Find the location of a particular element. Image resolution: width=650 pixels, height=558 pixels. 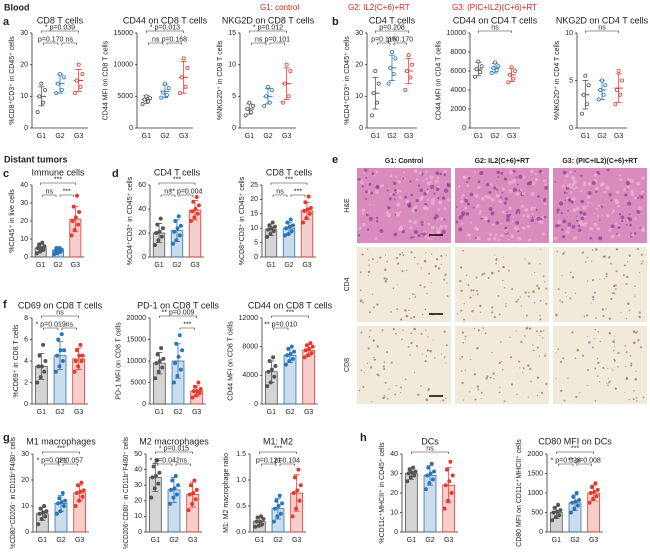

y-tick-label: 5 is located at coordinates (256, 242).